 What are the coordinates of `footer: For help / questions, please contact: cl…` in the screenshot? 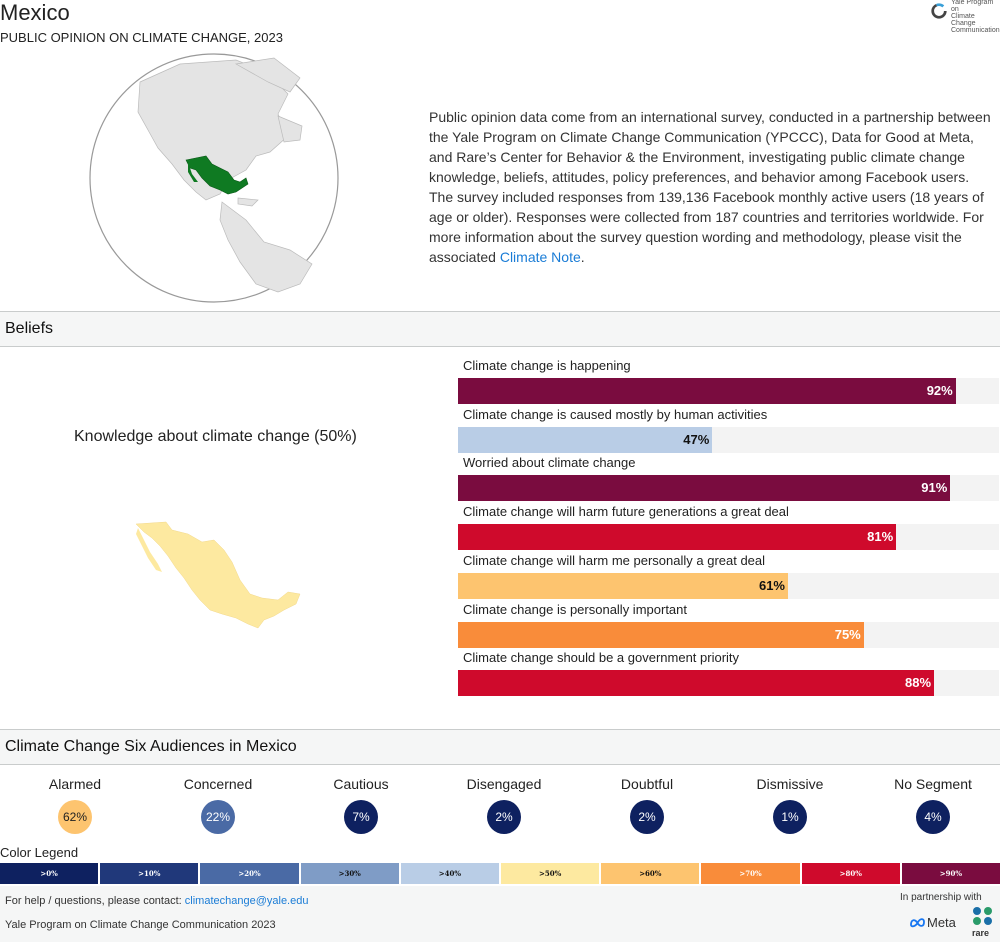 It's located at (500, 914).